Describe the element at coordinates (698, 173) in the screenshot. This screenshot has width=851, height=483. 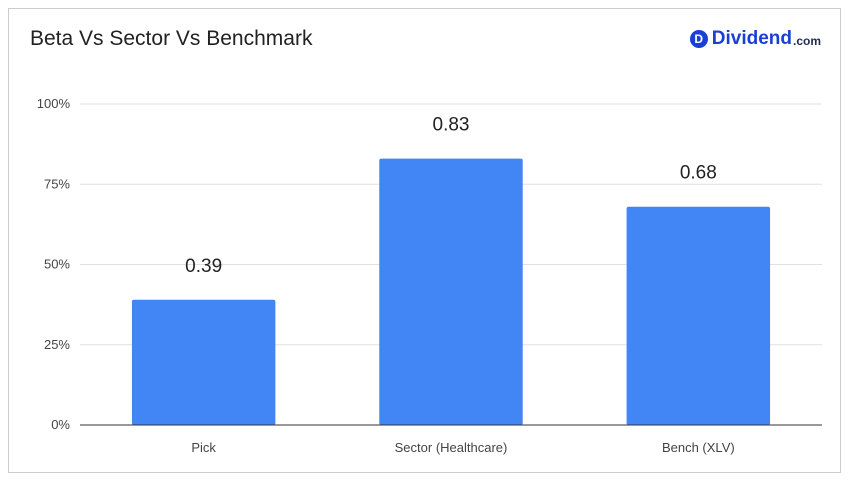
I see `bar-value-label: 0.68` at that location.